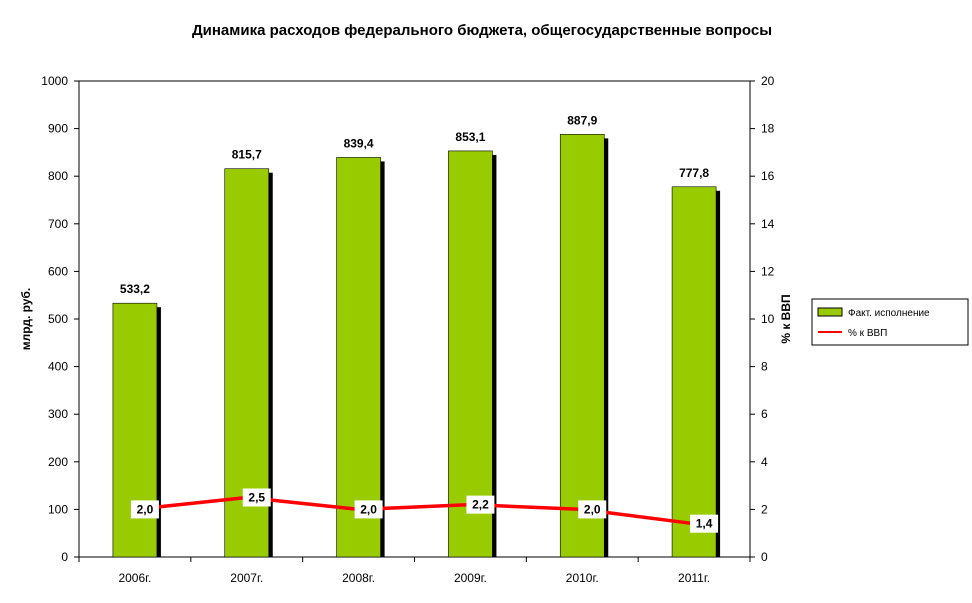 The image size is (972, 603). Describe the element at coordinates (247, 155) in the screenshot. I see `bar-value-label: 815,7` at that location.